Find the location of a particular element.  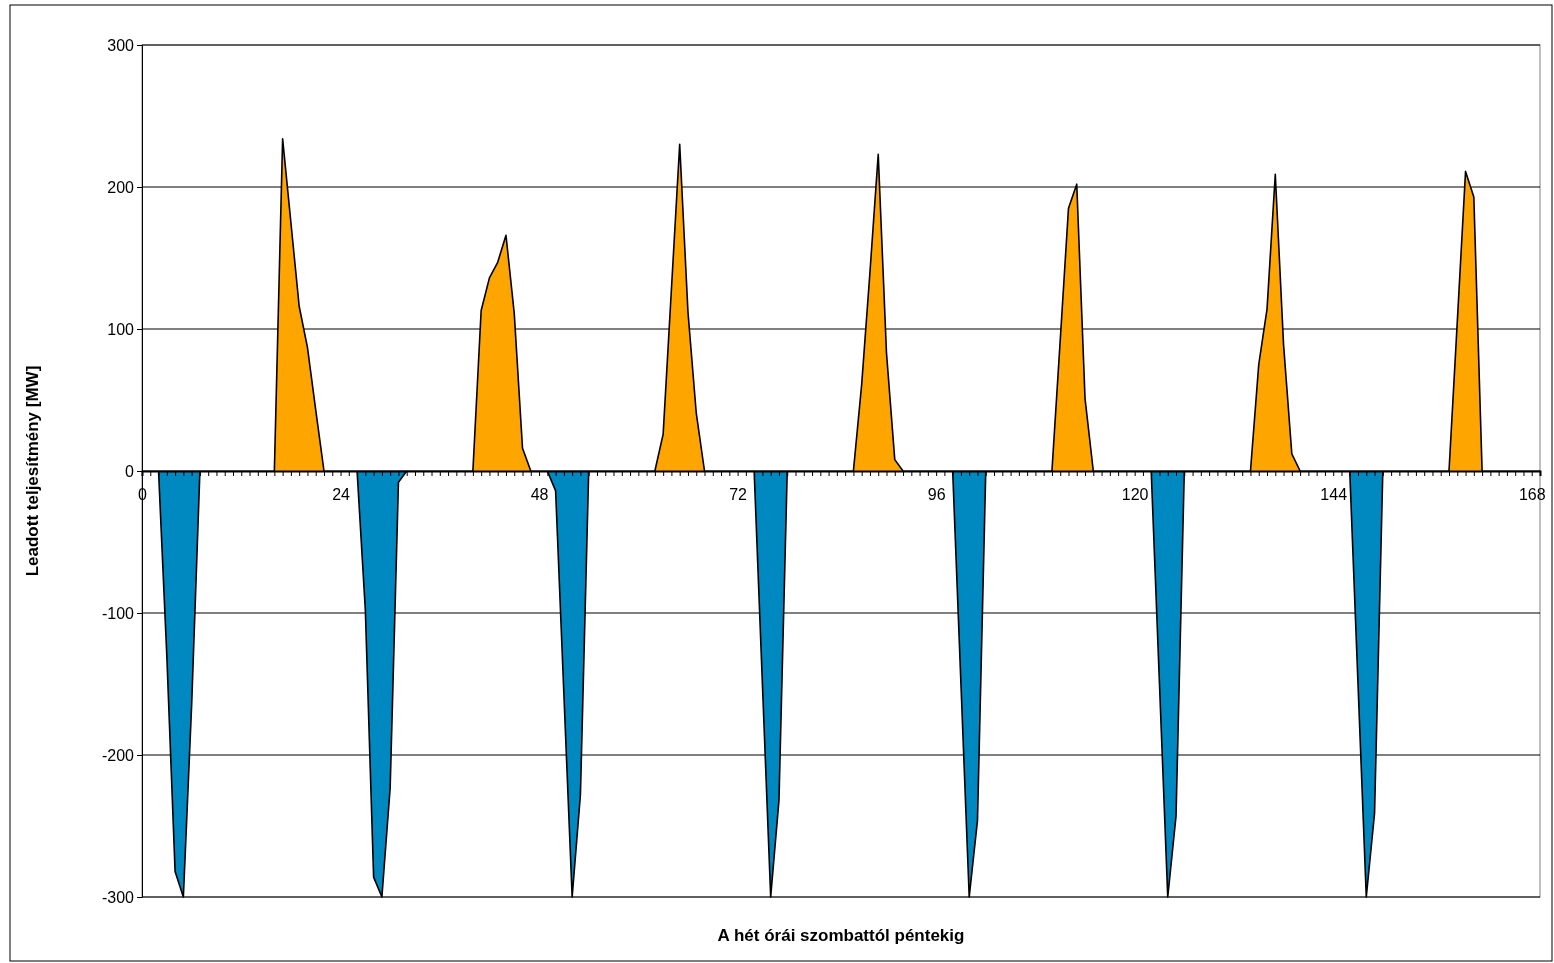

x-tick-label: 24 is located at coordinates (341, 494).